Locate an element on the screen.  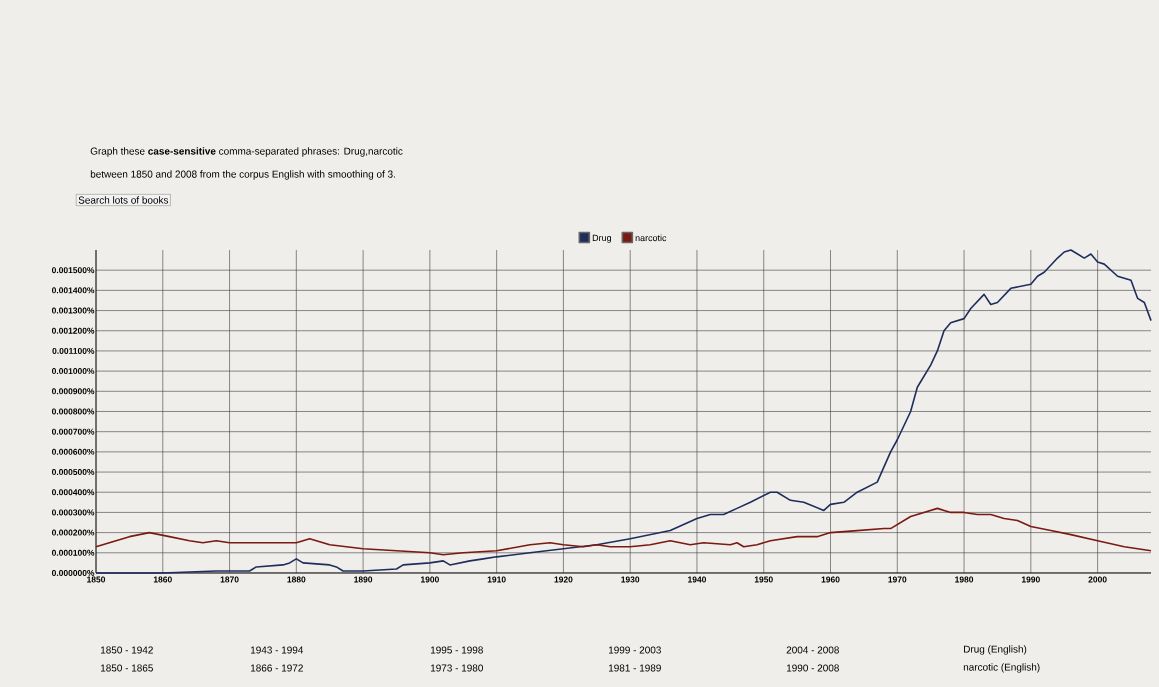
text: 1981 - 1989 is located at coordinates (634, 668).